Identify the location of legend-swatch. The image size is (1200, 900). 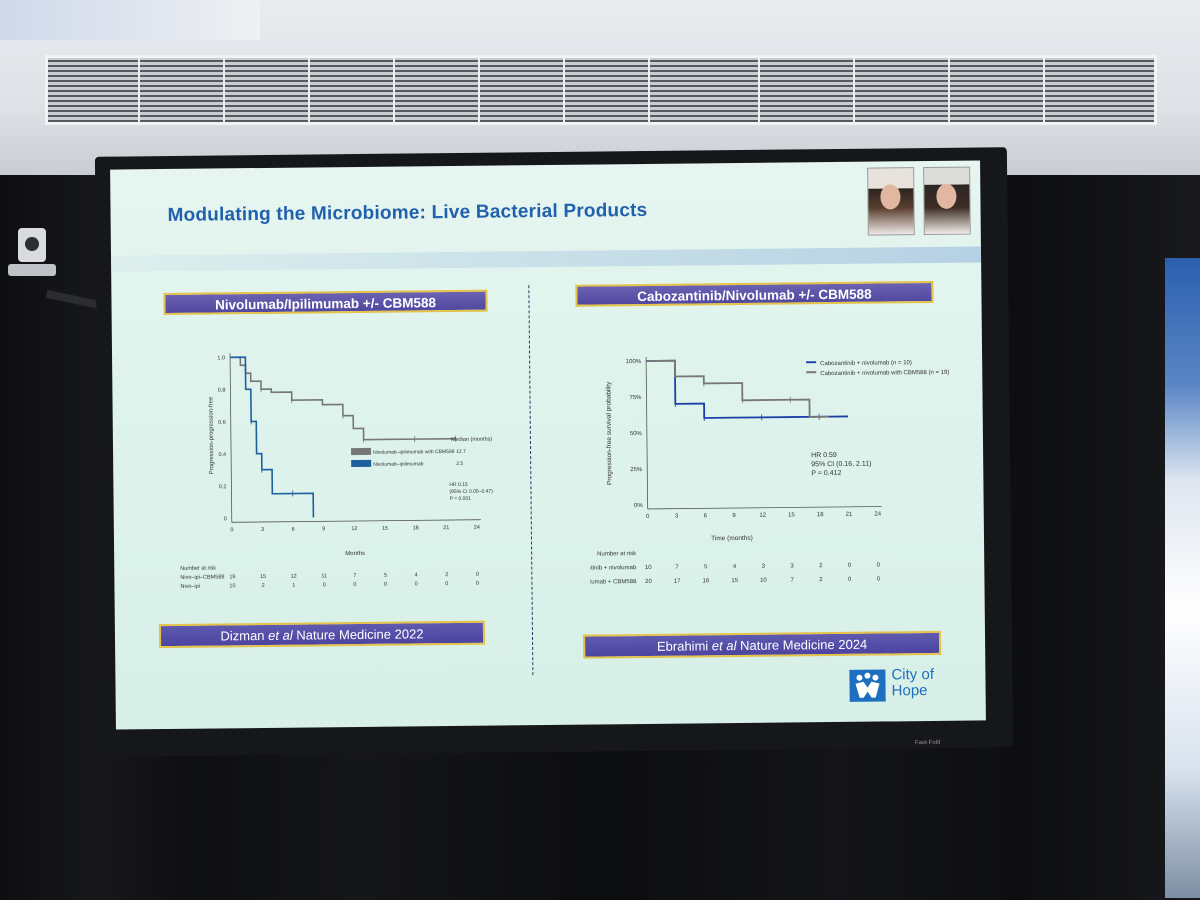
(361, 463).